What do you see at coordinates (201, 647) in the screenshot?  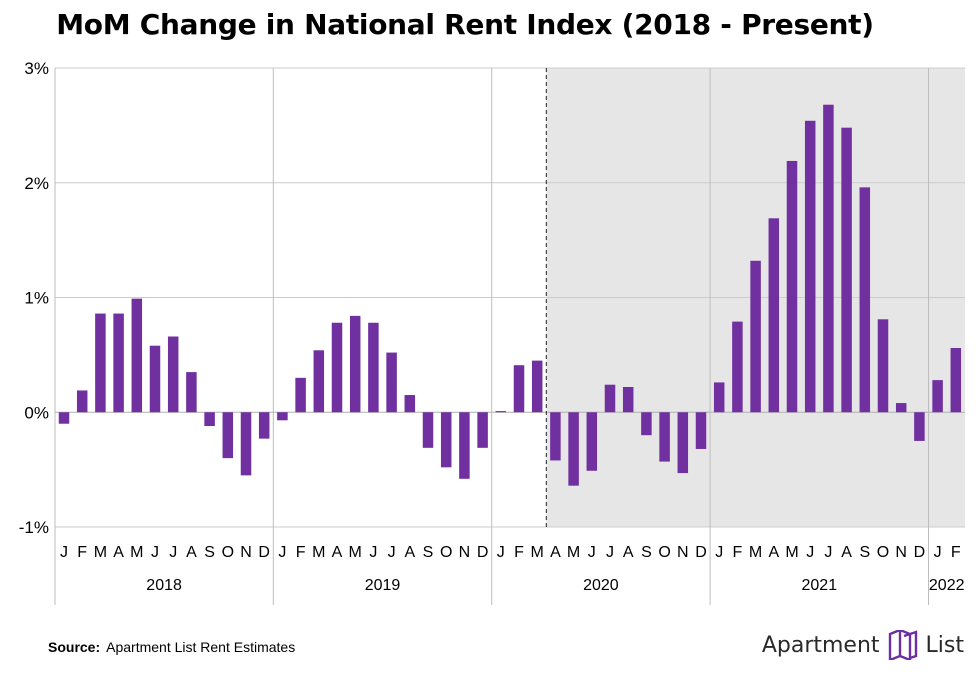 I see `source-text: Apartment List Rent Estimates` at bounding box center [201, 647].